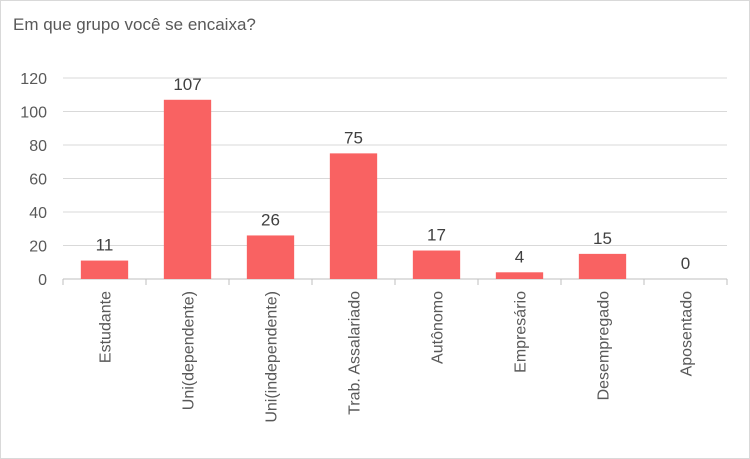 This screenshot has height=459, width=750. What do you see at coordinates (38, 247) in the screenshot?
I see `y-tick-label: 20` at bounding box center [38, 247].